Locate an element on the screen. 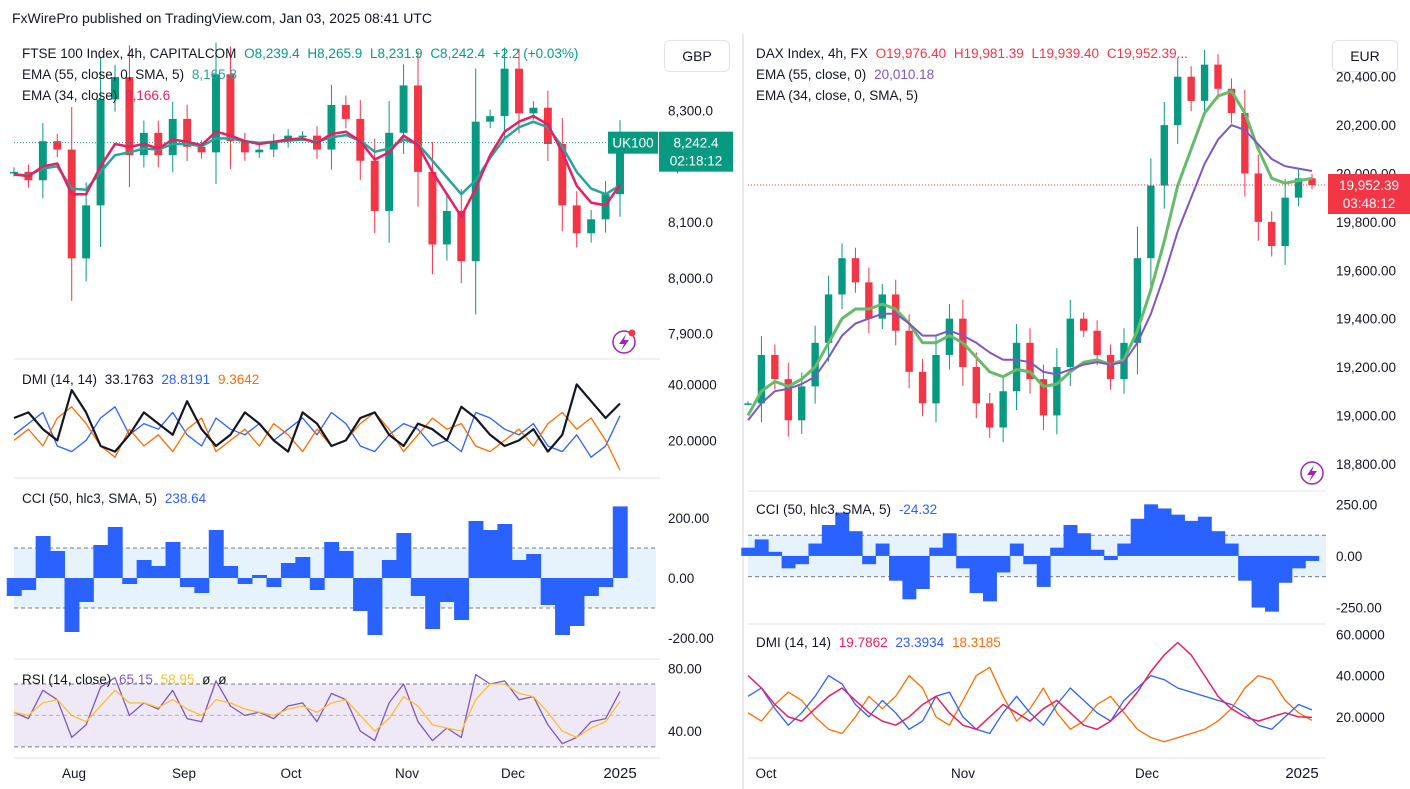 The width and height of the screenshot is (1410, 789). ftse-change: +2.2 (+0.03%) is located at coordinates (535, 53).